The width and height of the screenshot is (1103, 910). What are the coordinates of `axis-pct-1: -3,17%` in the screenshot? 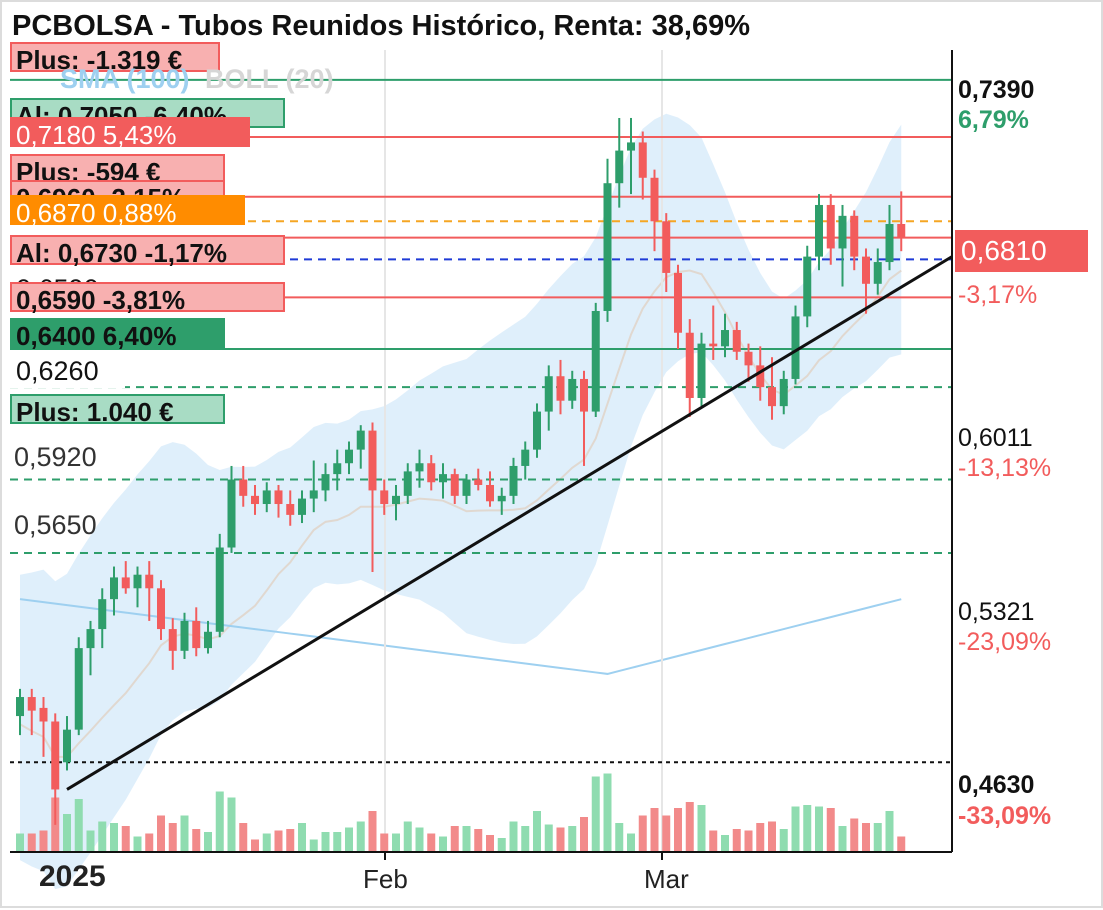 It's located at (998, 295).